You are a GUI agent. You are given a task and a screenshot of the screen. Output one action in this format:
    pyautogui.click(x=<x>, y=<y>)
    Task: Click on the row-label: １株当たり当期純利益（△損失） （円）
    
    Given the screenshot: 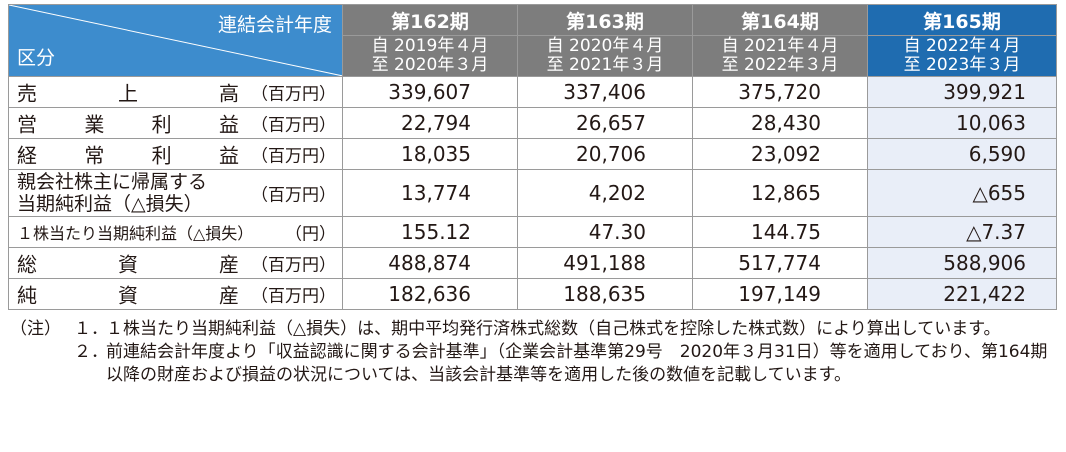 What is the action you would take?
    pyautogui.click(x=175, y=232)
    